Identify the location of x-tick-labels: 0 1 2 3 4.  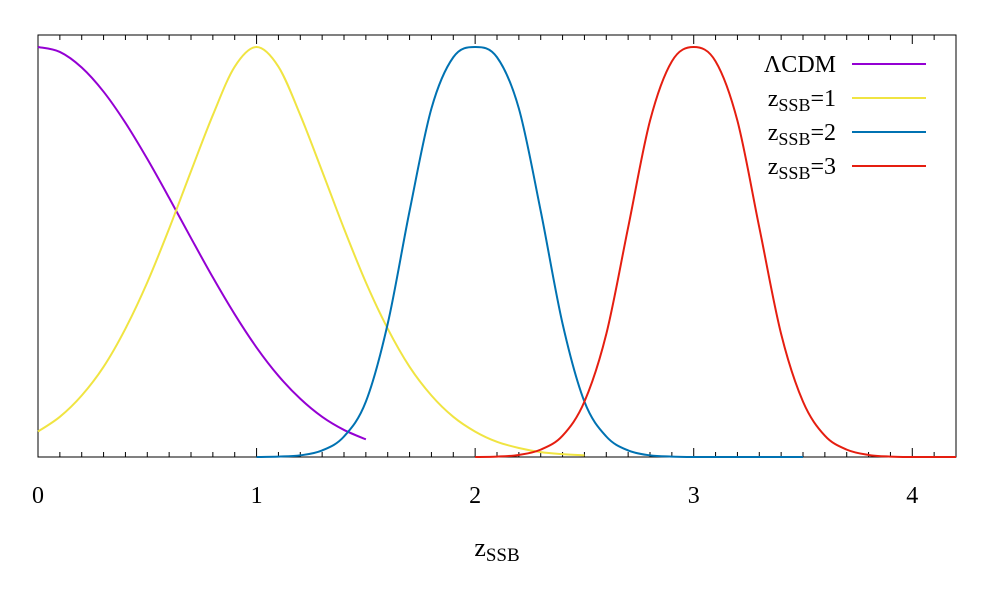
(475, 496).